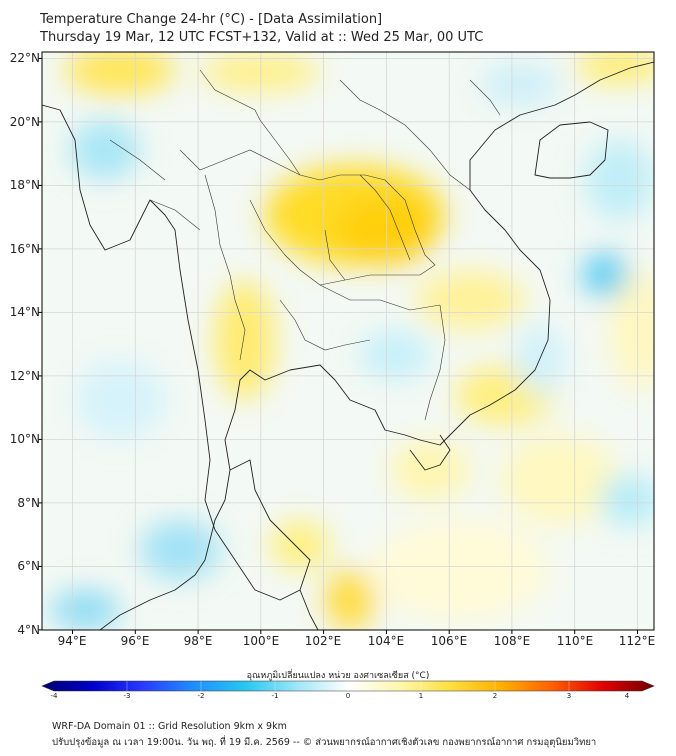 This screenshot has width=676, height=756. What do you see at coordinates (24, 312) in the screenshot?
I see `lat-label: 14°N` at bounding box center [24, 312].